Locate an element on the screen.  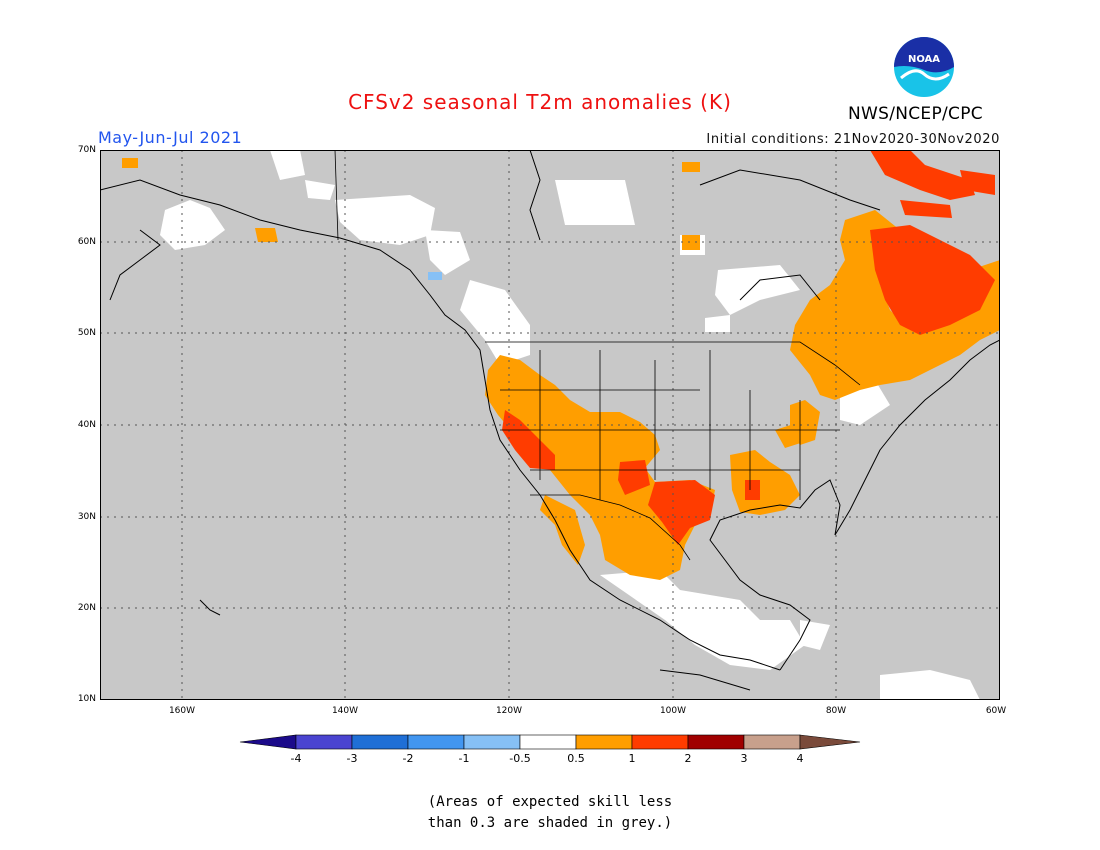
legend-label: -0.5 is located at coordinates (520, 758).